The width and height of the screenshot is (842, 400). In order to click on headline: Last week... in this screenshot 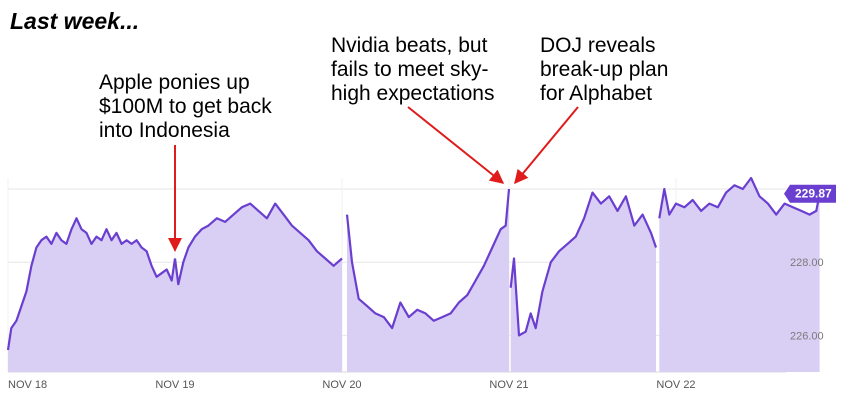, I will do `click(75, 21)`.